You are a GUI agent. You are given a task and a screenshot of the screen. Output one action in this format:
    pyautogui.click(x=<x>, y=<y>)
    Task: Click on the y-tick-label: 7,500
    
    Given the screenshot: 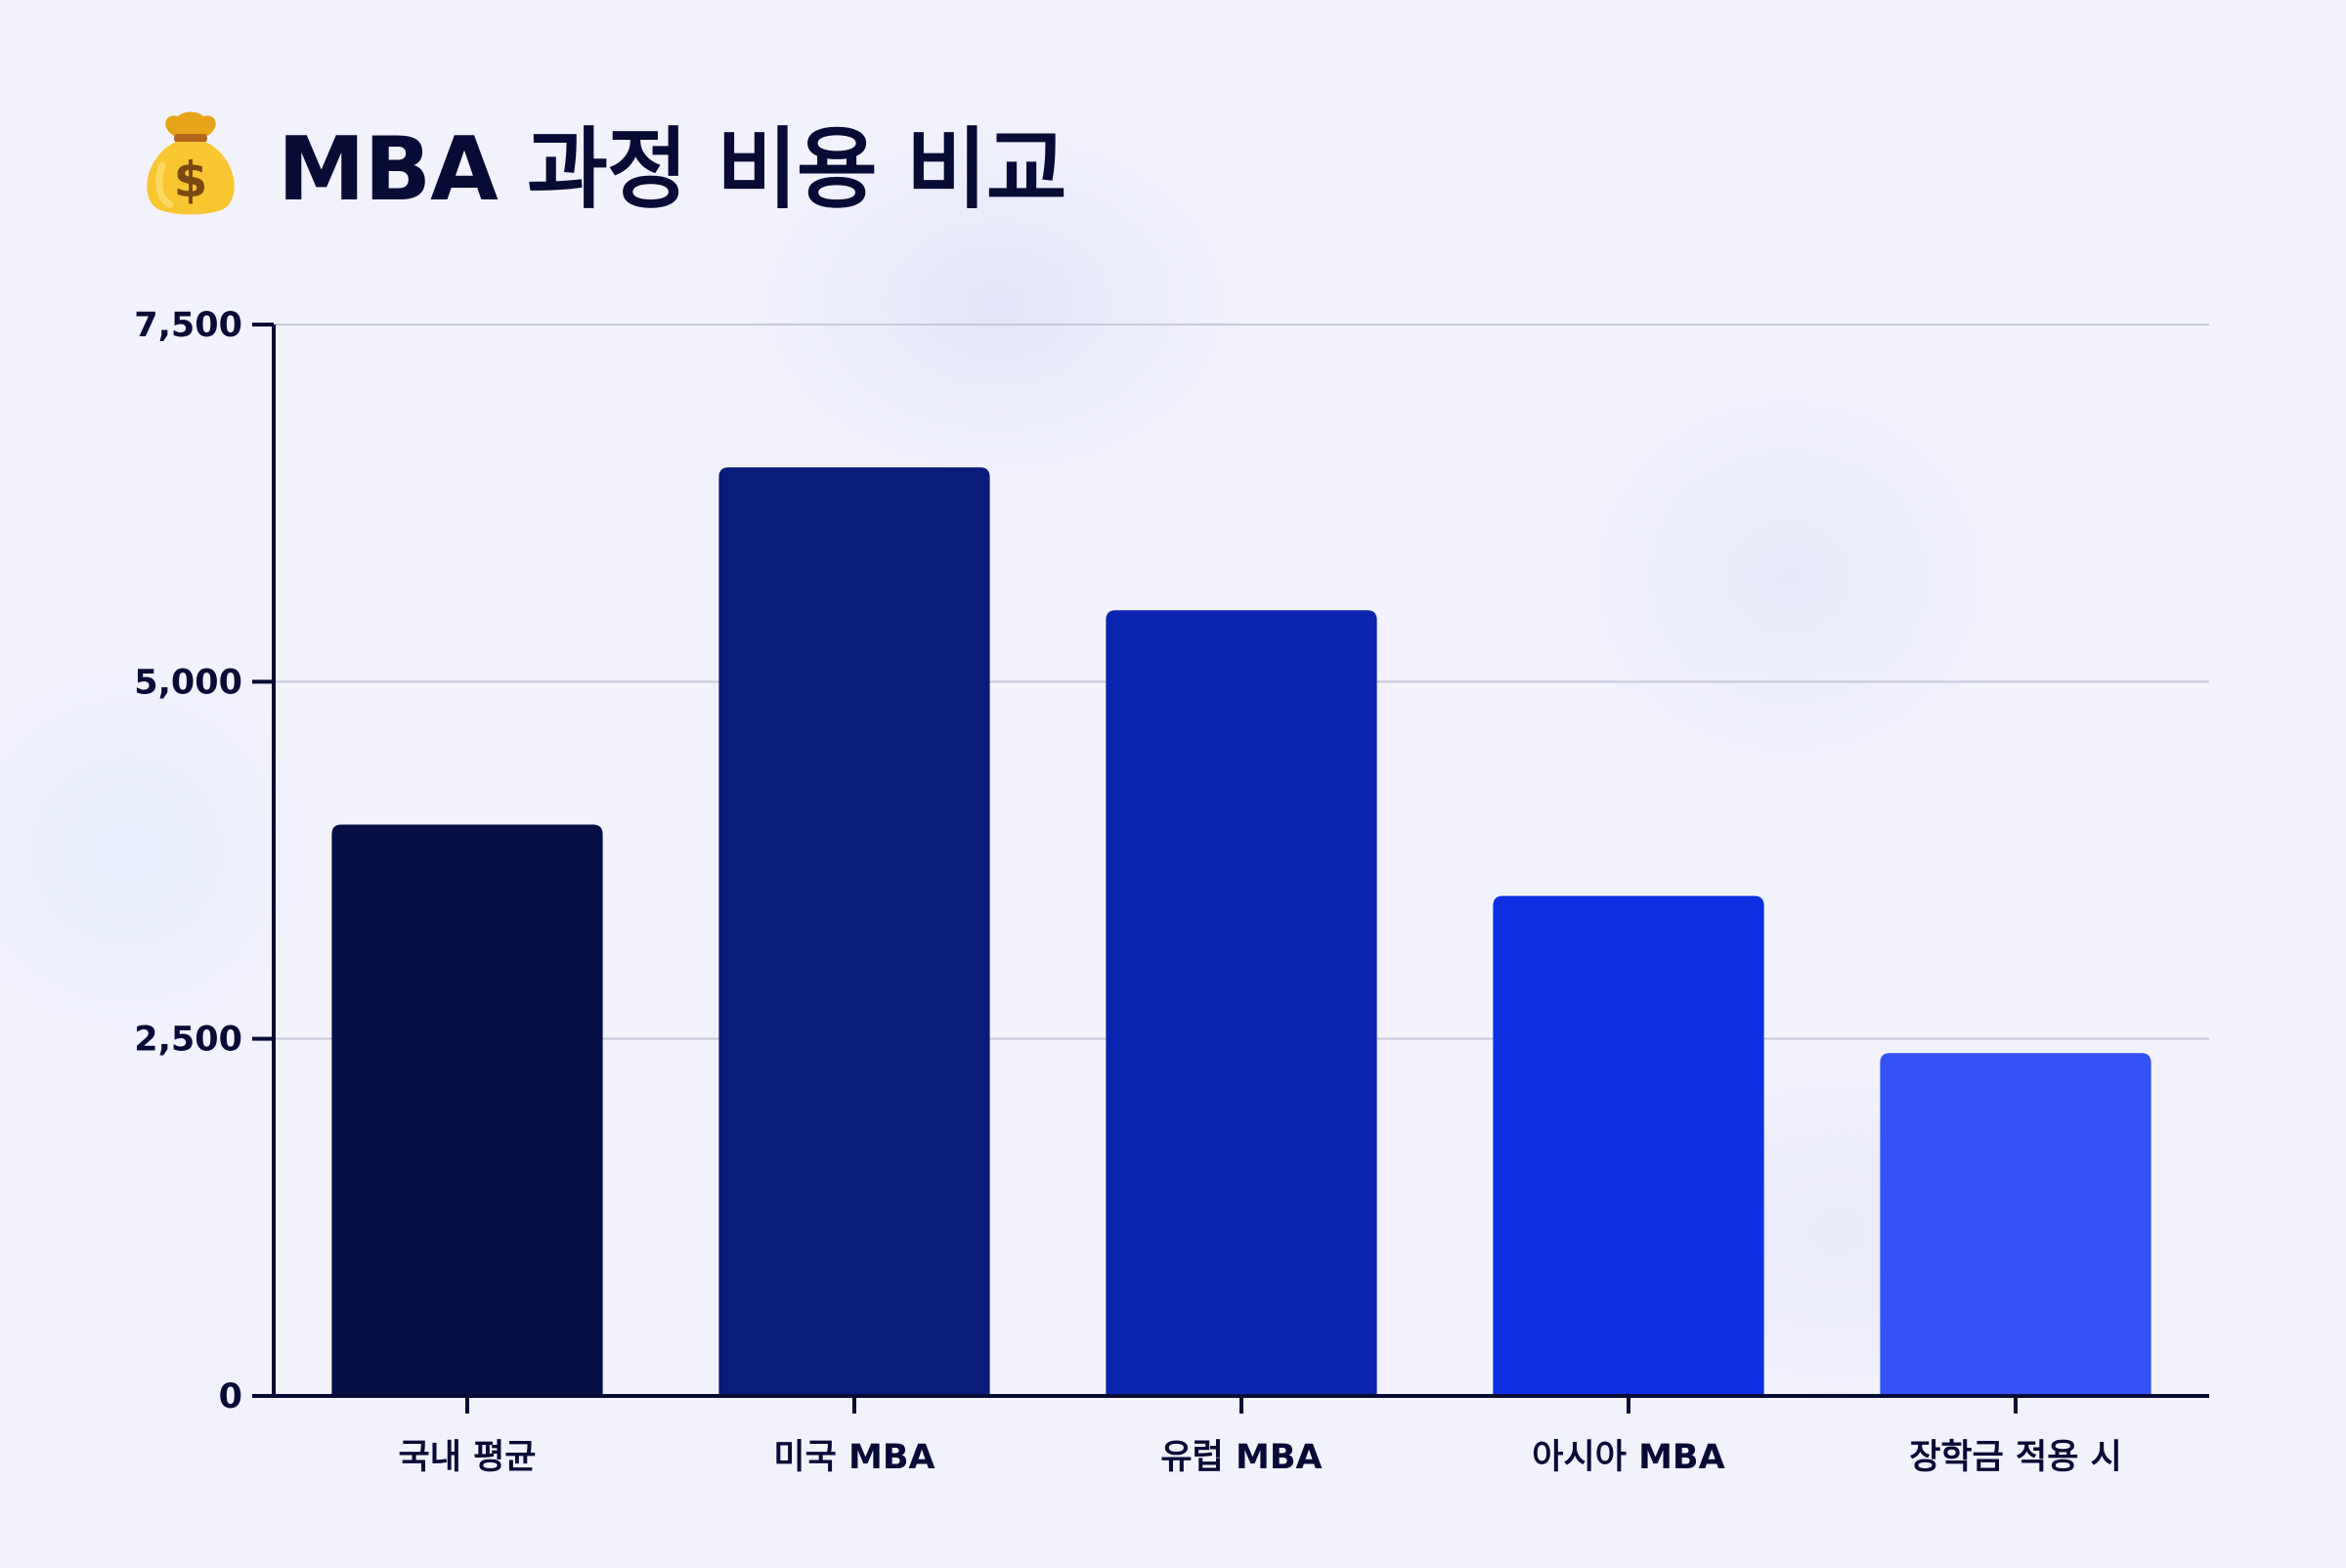 What is the action you would take?
    pyautogui.click(x=188, y=326)
    